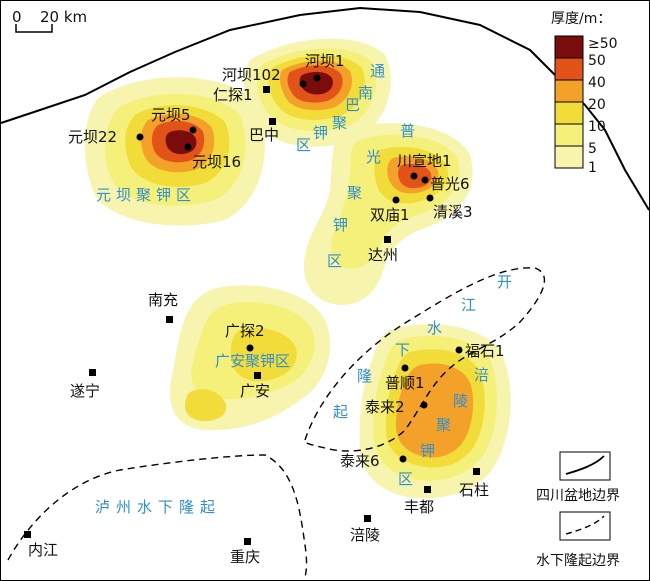  Describe the element at coordinates (424, 161) in the screenshot. I see `well-label: 川宣地1` at that location.